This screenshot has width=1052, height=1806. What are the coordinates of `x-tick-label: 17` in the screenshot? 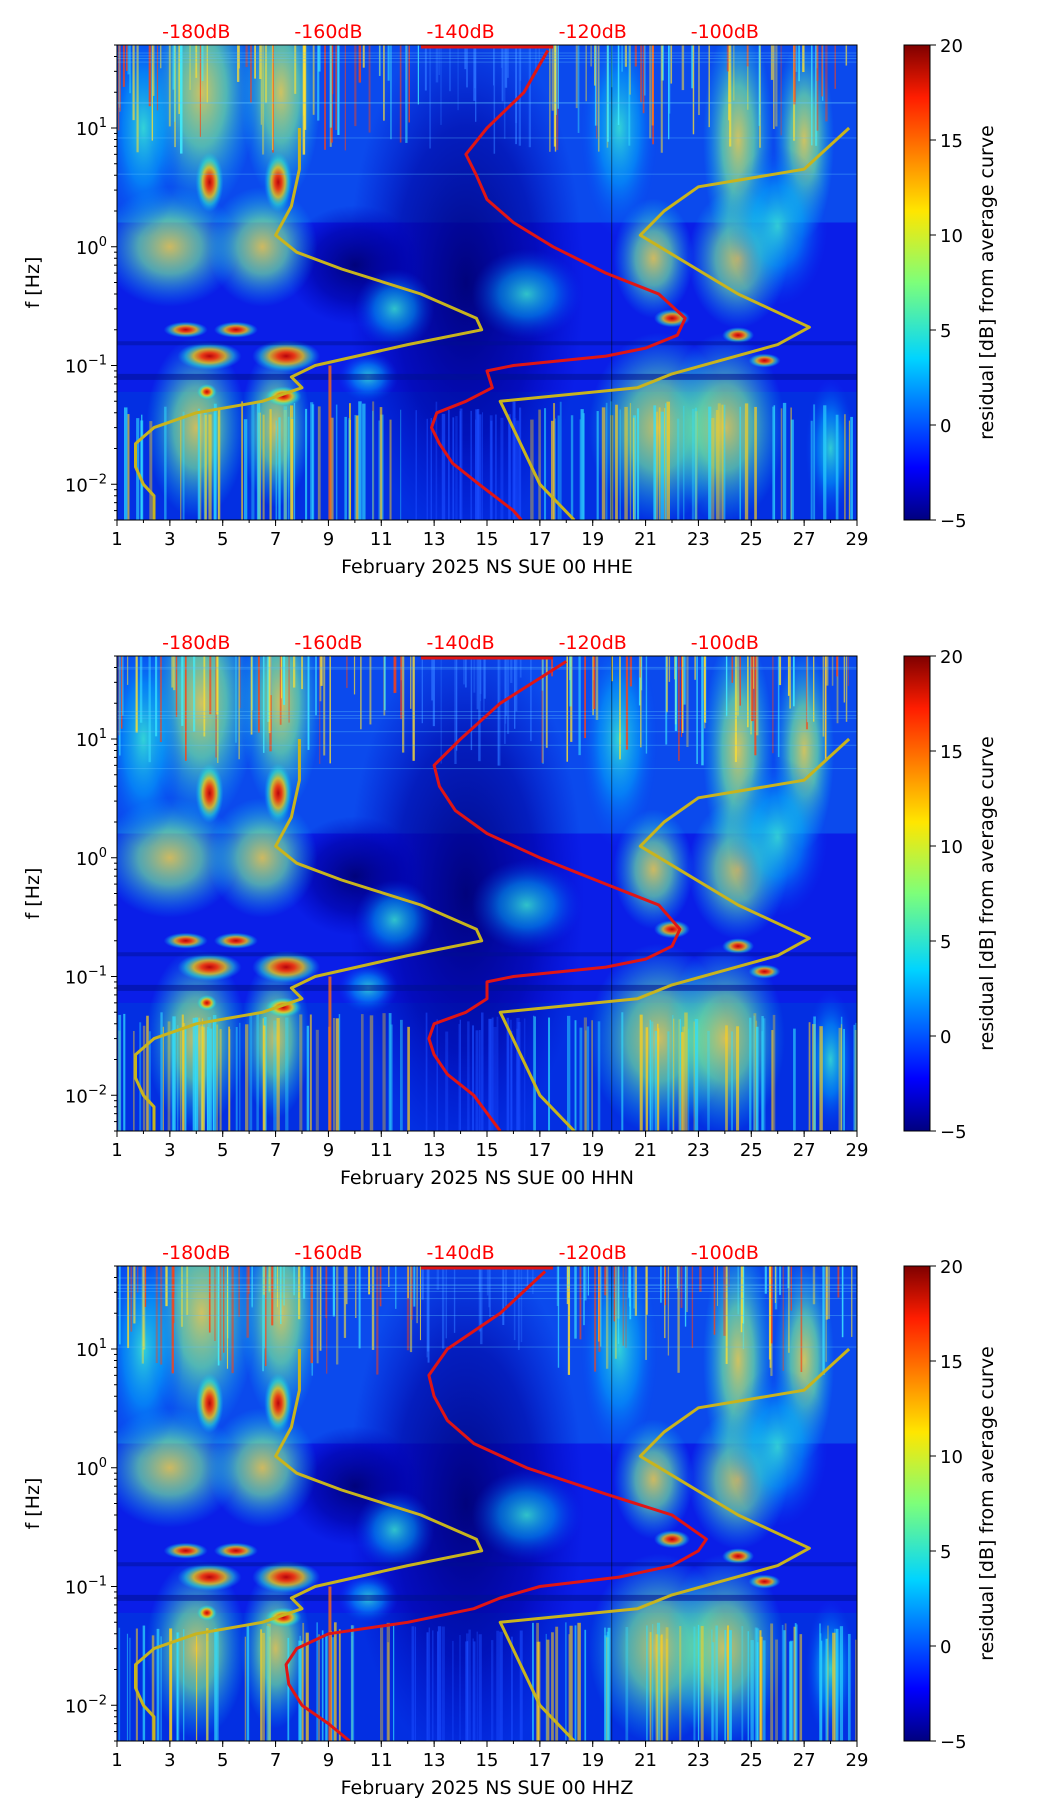 It's located at (539, 1150).